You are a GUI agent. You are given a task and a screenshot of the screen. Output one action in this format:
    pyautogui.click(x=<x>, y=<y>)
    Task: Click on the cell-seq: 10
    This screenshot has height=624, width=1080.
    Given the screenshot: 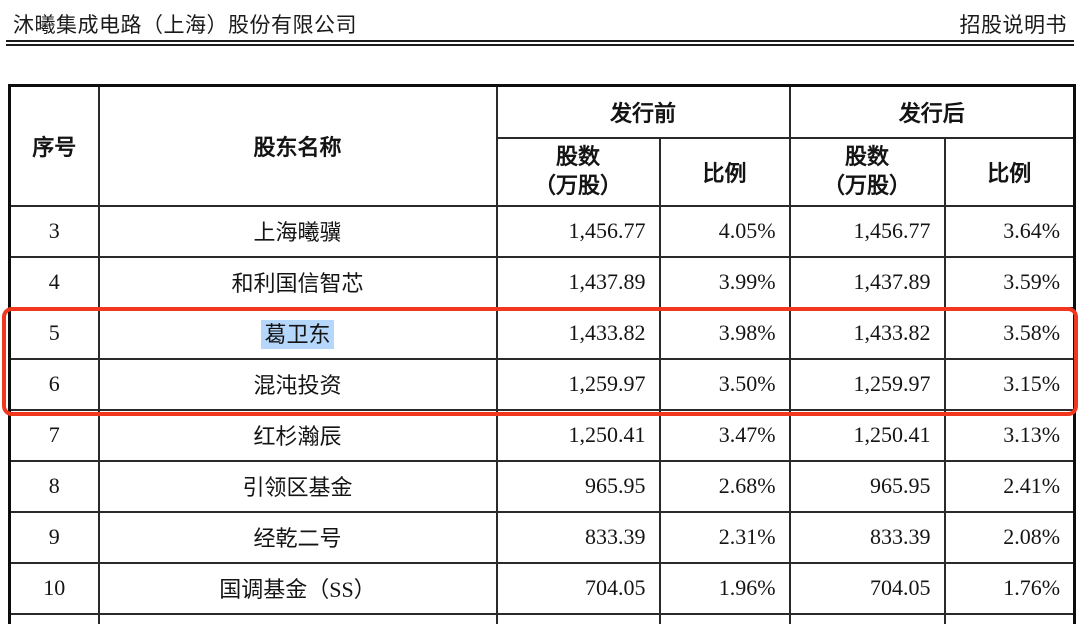 What is the action you would take?
    pyautogui.click(x=54, y=588)
    